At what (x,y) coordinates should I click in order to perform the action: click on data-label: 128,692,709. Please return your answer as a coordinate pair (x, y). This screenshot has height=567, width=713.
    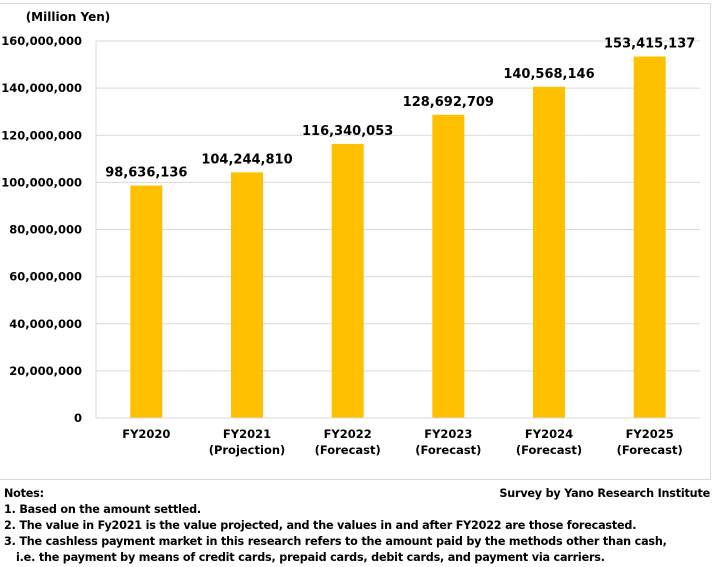
    Looking at the image, I should click on (448, 102).